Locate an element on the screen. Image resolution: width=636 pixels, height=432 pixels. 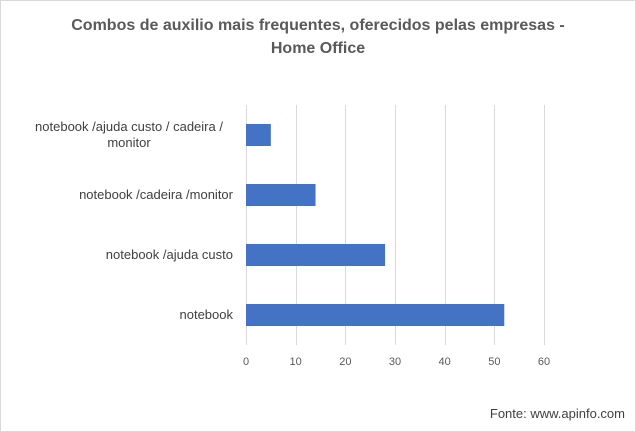
x-tick-label-20: 20 is located at coordinates (345, 362).